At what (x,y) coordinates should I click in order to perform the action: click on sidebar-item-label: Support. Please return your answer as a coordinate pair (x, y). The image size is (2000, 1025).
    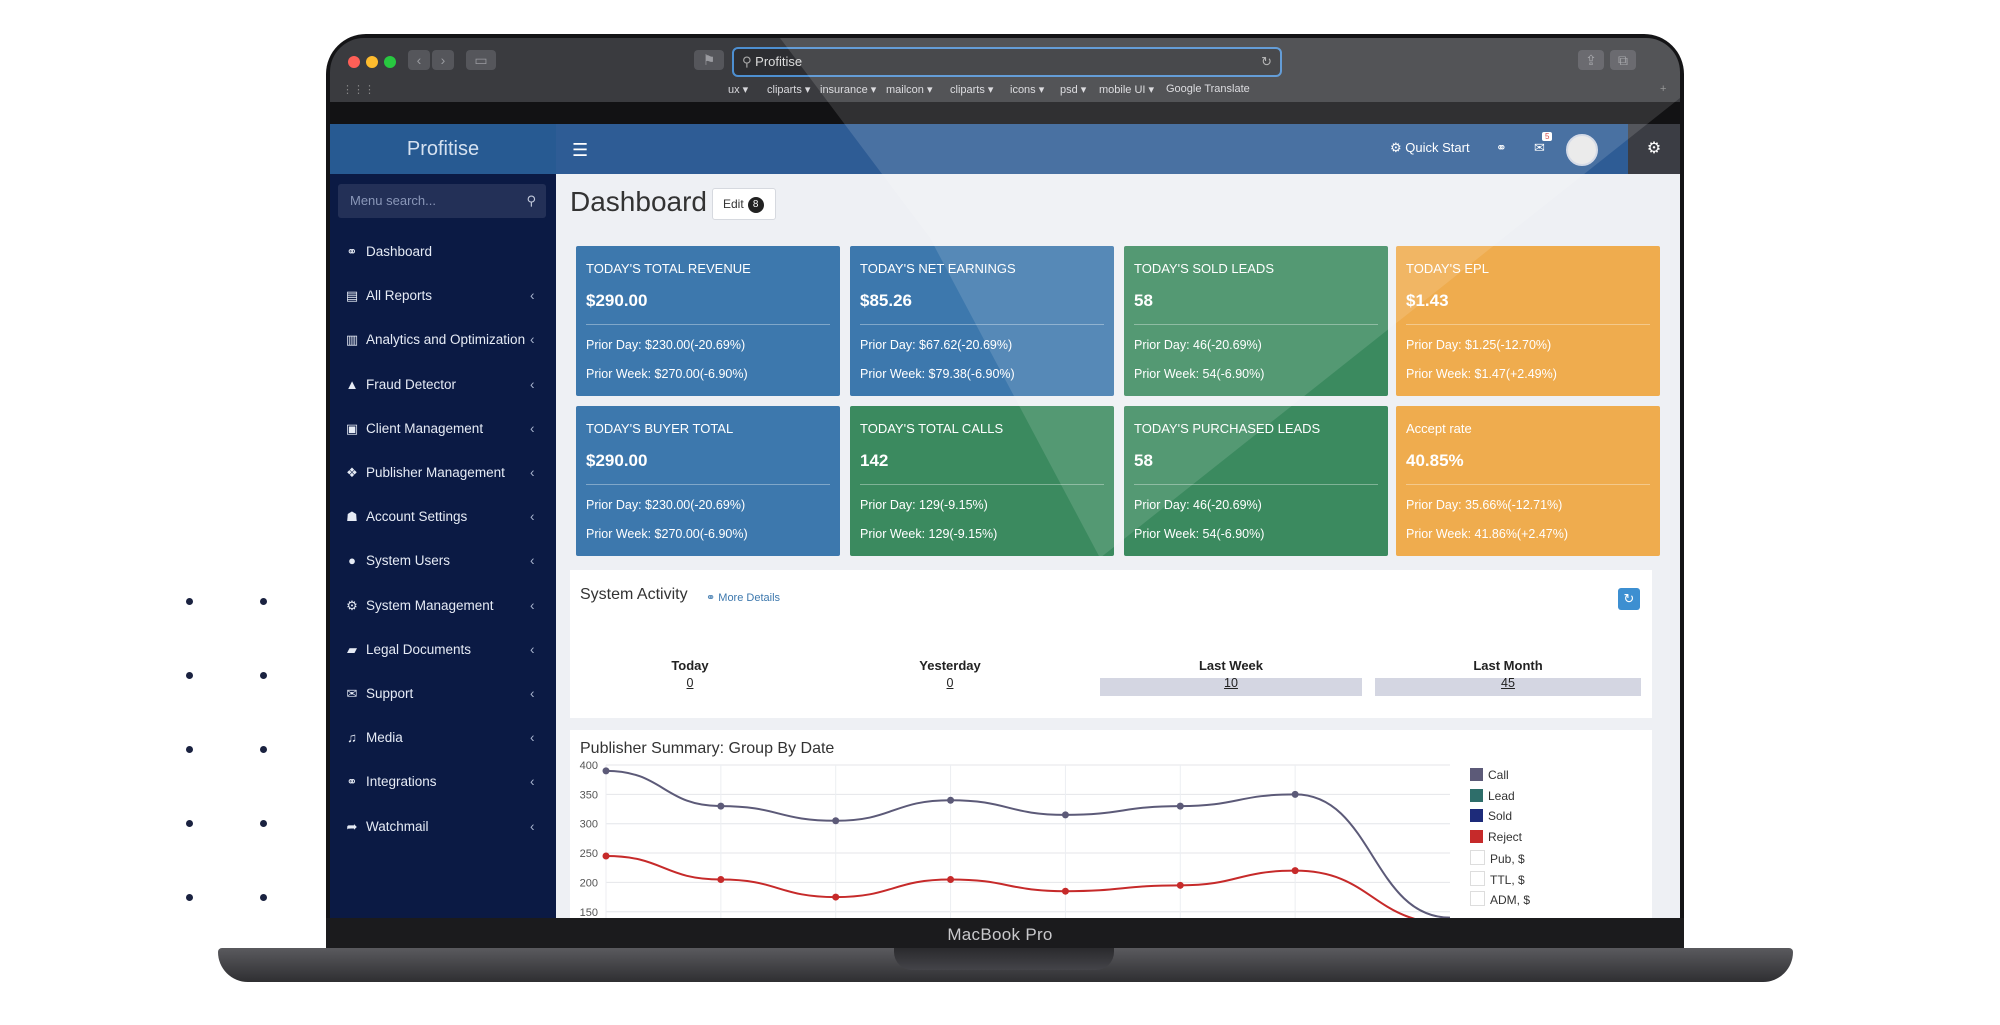
    Looking at the image, I should click on (390, 693).